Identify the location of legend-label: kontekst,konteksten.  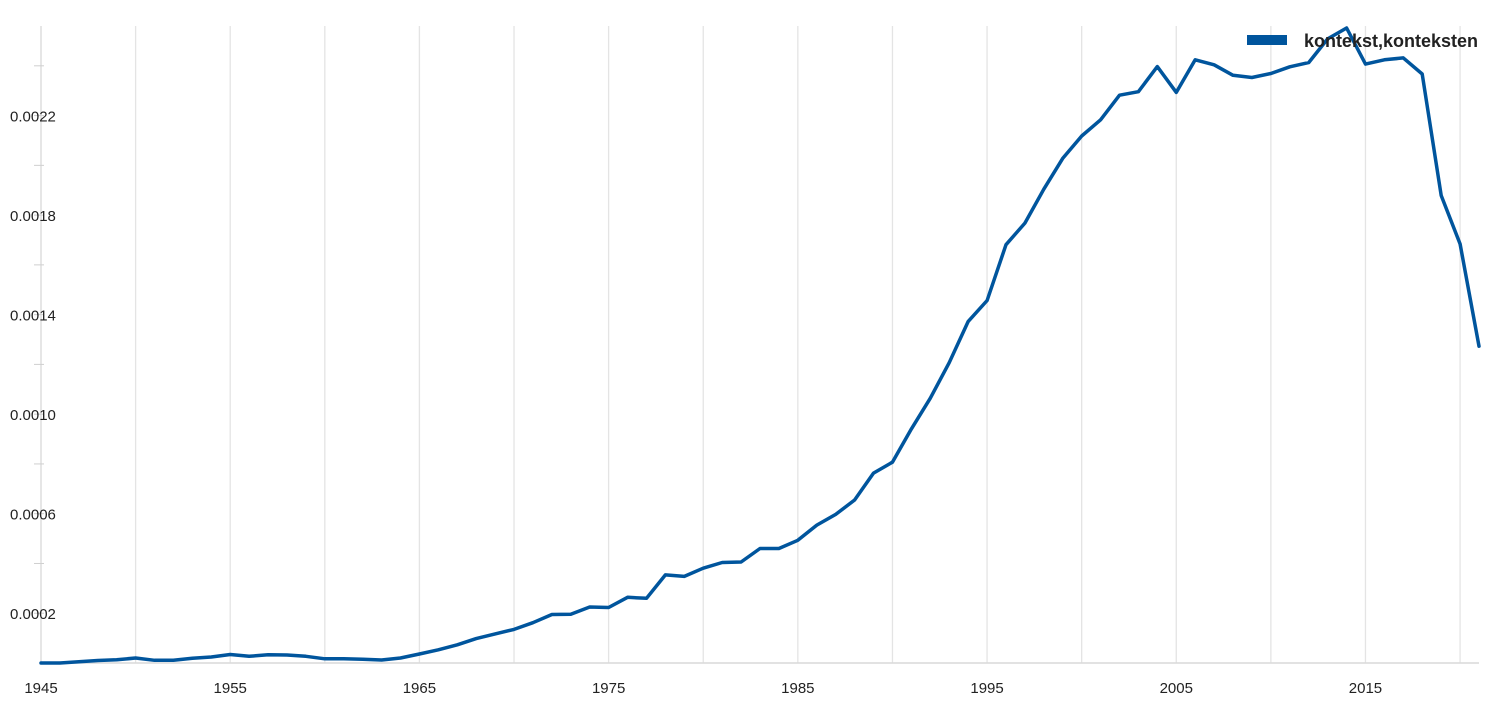
(1391, 41).